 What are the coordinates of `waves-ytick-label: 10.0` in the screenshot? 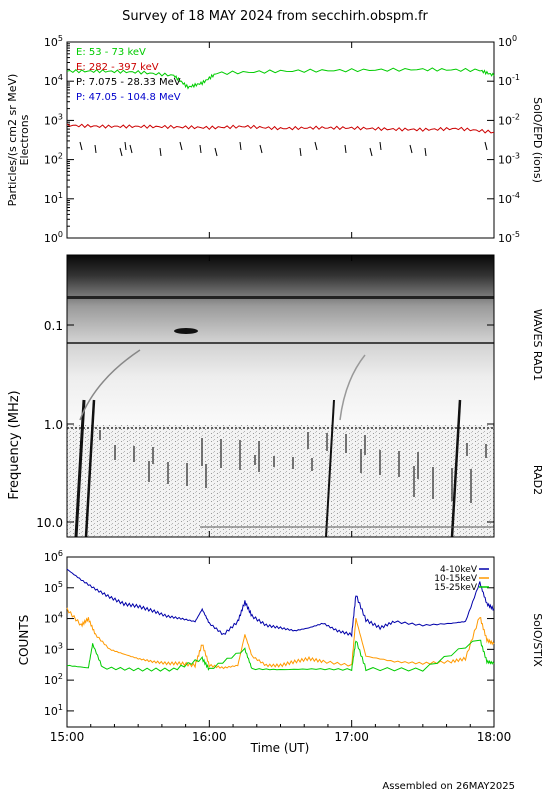 It's located at (49, 523).